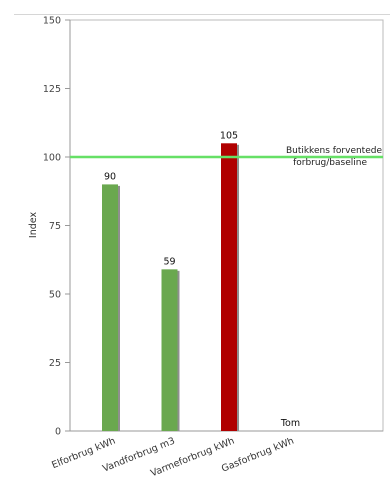  What do you see at coordinates (169, 261) in the screenshot?
I see `bar-value-label: 59` at bounding box center [169, 261].